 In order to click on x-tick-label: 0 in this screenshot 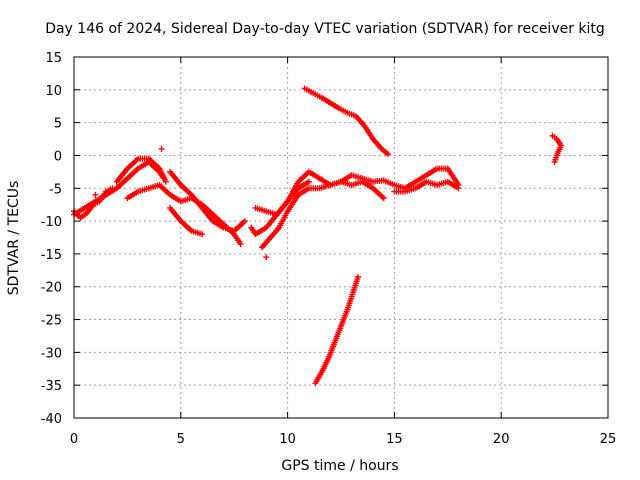, I will do `click(74, 439)`.